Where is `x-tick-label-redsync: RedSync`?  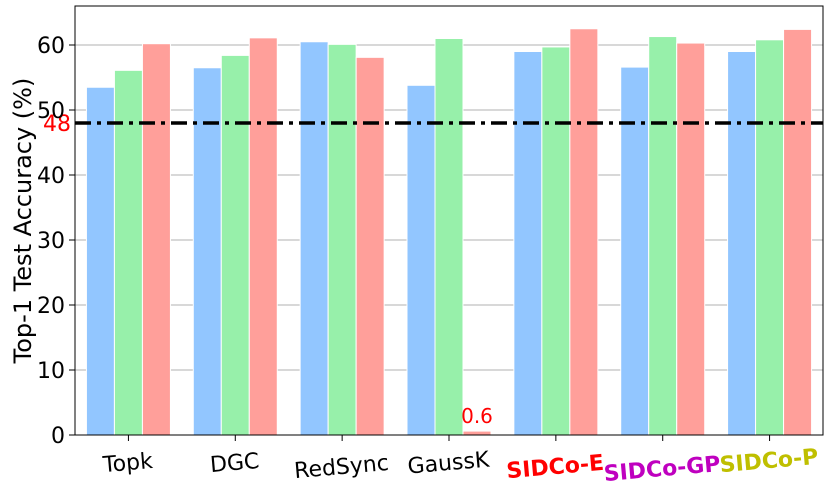
x-tick-label-redsync: RedSync is located at coordinates (341, 467).